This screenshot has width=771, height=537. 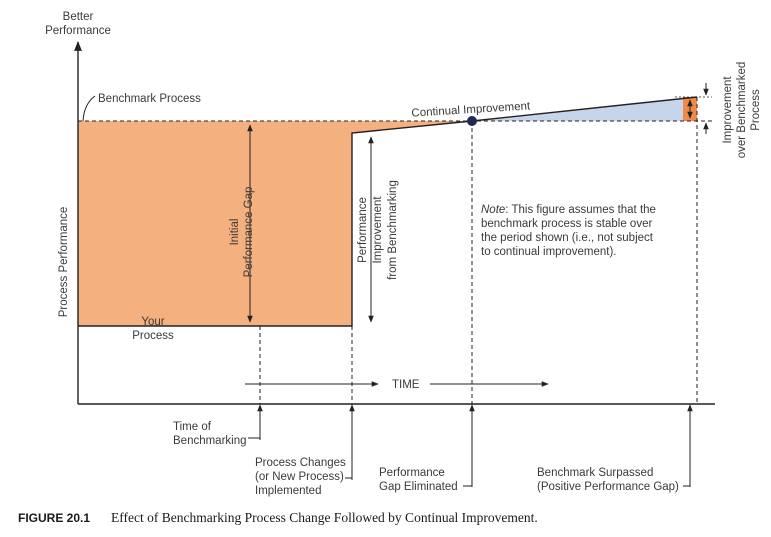 What do you see at coordinates (728, 110) in the screenshot?
I see `improvement-over-label-line1: Improvement` at bounding box center [728, 110].